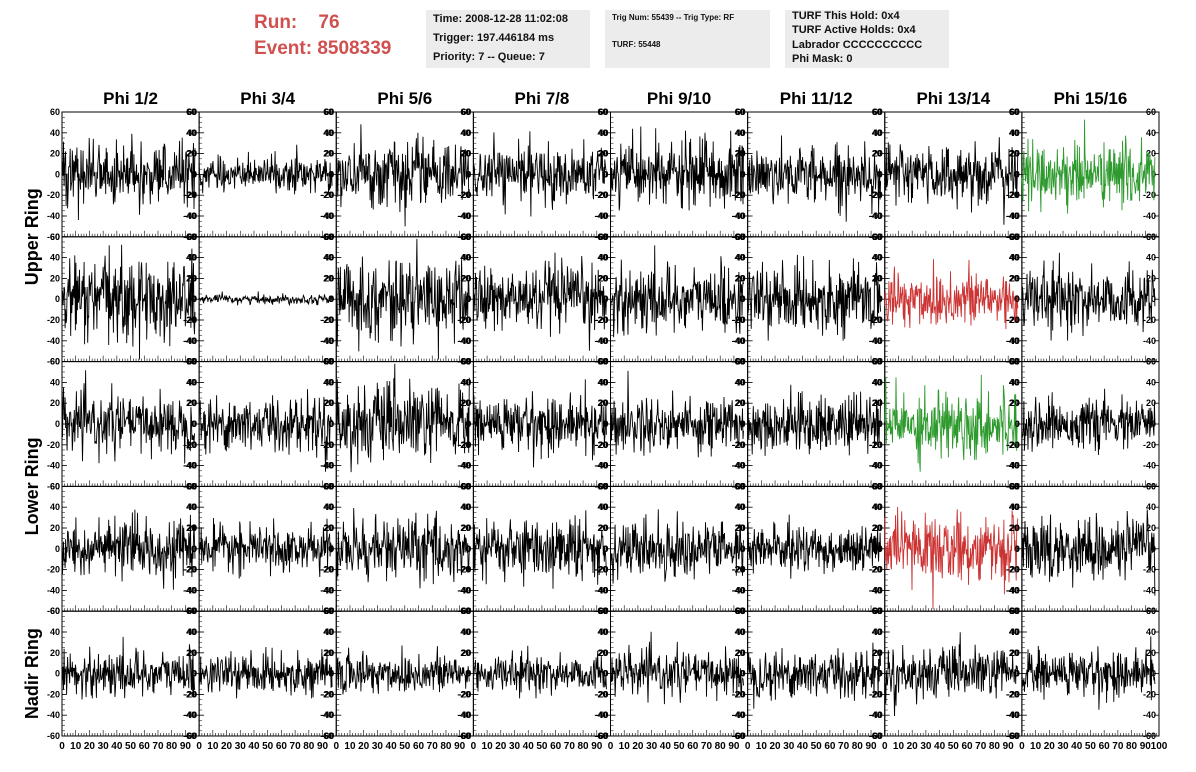 This screenshot has height=772, width=1196. I want to click on column-title: Phi 1/2, so click(130, 98).